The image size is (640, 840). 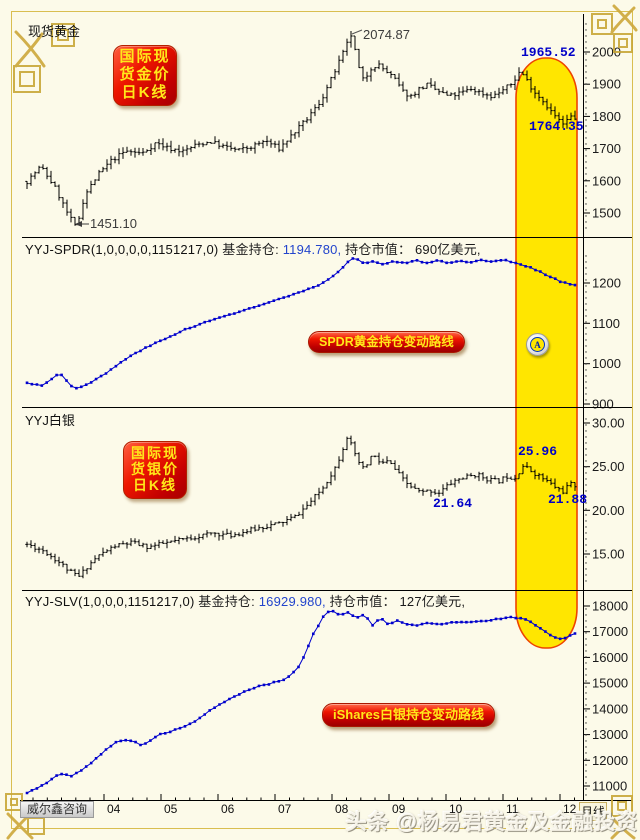 What do you see at coordinates (145, 92) in the screenshot?
I see `badge-line: 日K线` at bounding box center [145, 92].